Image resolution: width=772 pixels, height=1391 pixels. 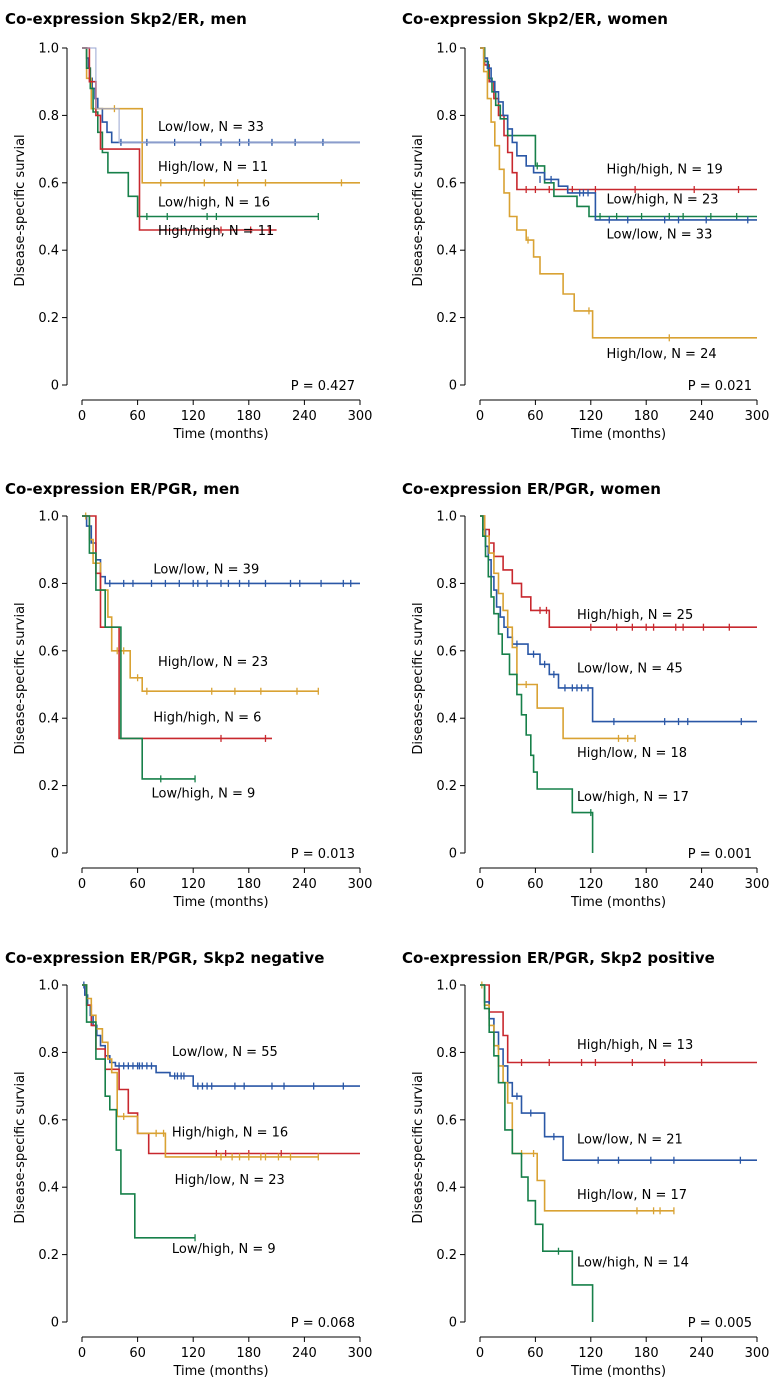 I want to click on series-annotation: High/low, N = 24, so click(x=661, y=354).